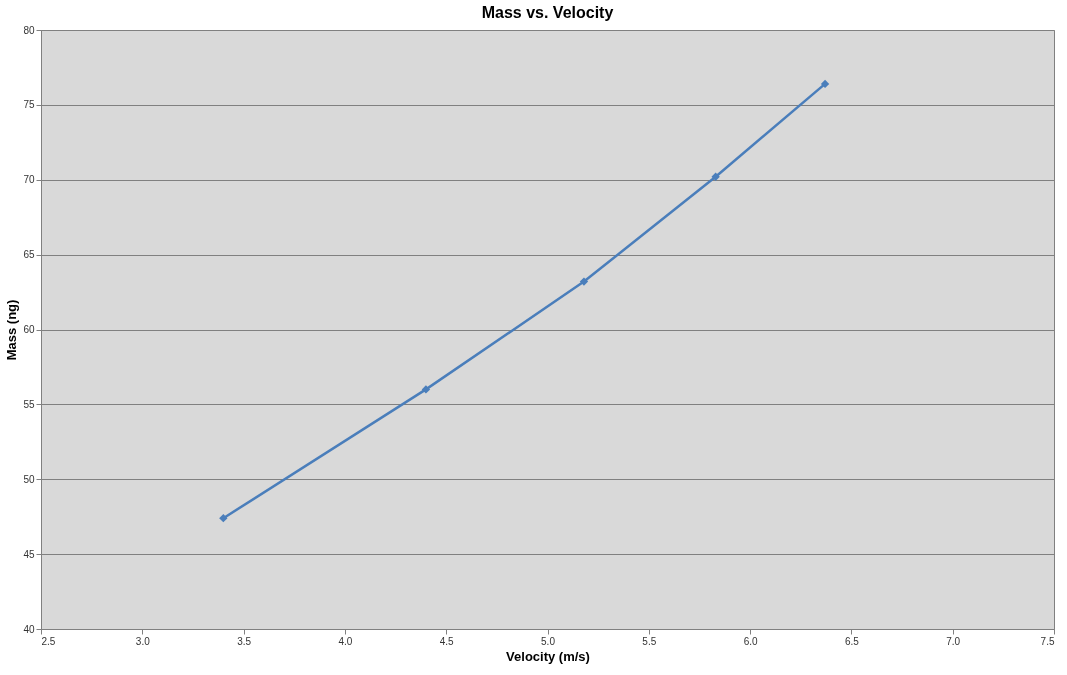 This screenshot has height=675, width=1067. Describe the element at coordinates (649, 641) in the screenshot. I see `x-tick-label: 5.5` at that location.